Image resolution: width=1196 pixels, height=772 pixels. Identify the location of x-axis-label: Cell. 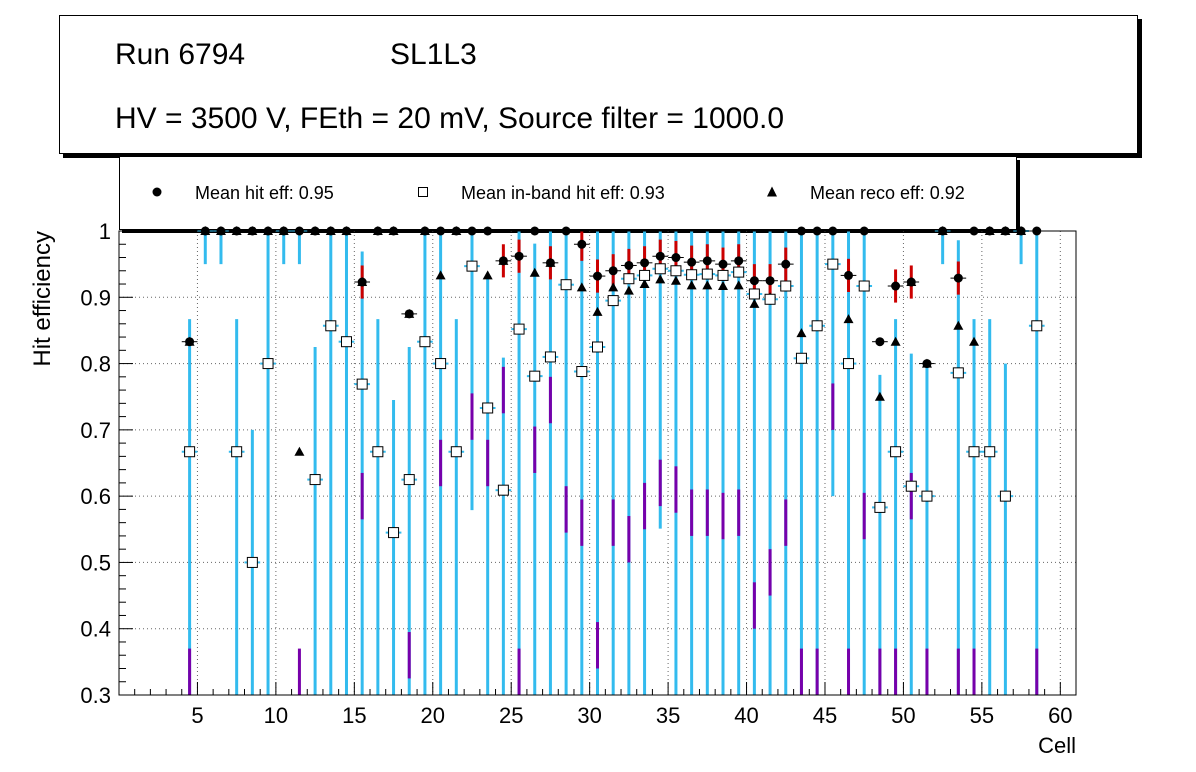
(1057, 745).